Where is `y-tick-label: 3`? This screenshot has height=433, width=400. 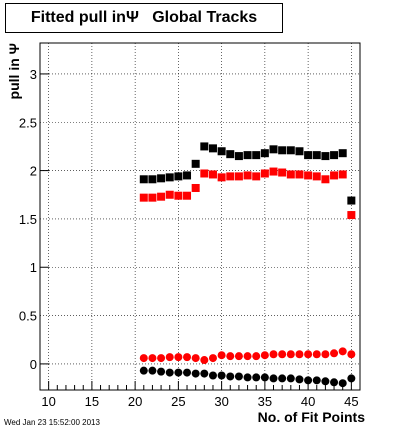 y-tick-label: 3 is located at coordinates (33, 74).